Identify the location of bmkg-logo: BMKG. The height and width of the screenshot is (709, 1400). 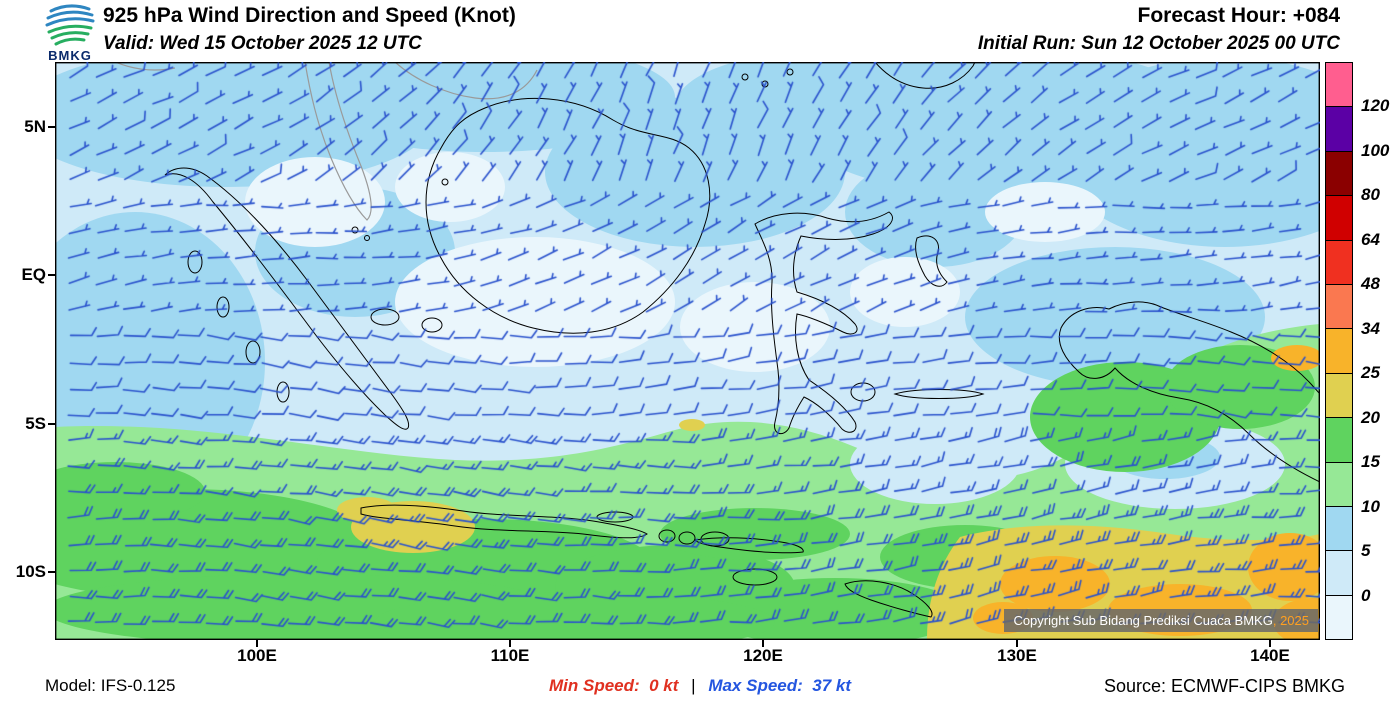
(70, 32).